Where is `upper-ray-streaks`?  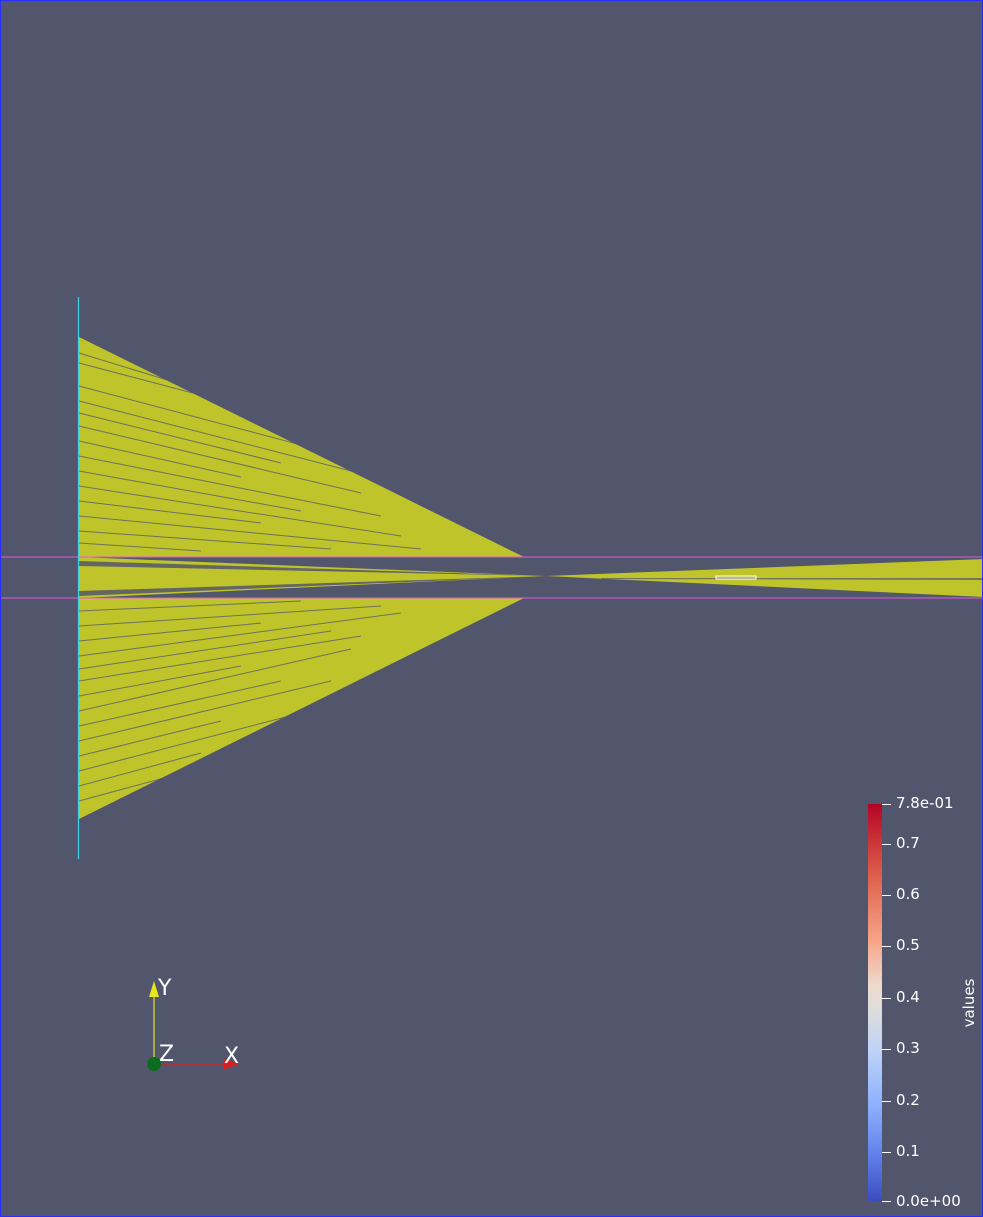
upper-ray-streaks is located at coordinates (250, 452).